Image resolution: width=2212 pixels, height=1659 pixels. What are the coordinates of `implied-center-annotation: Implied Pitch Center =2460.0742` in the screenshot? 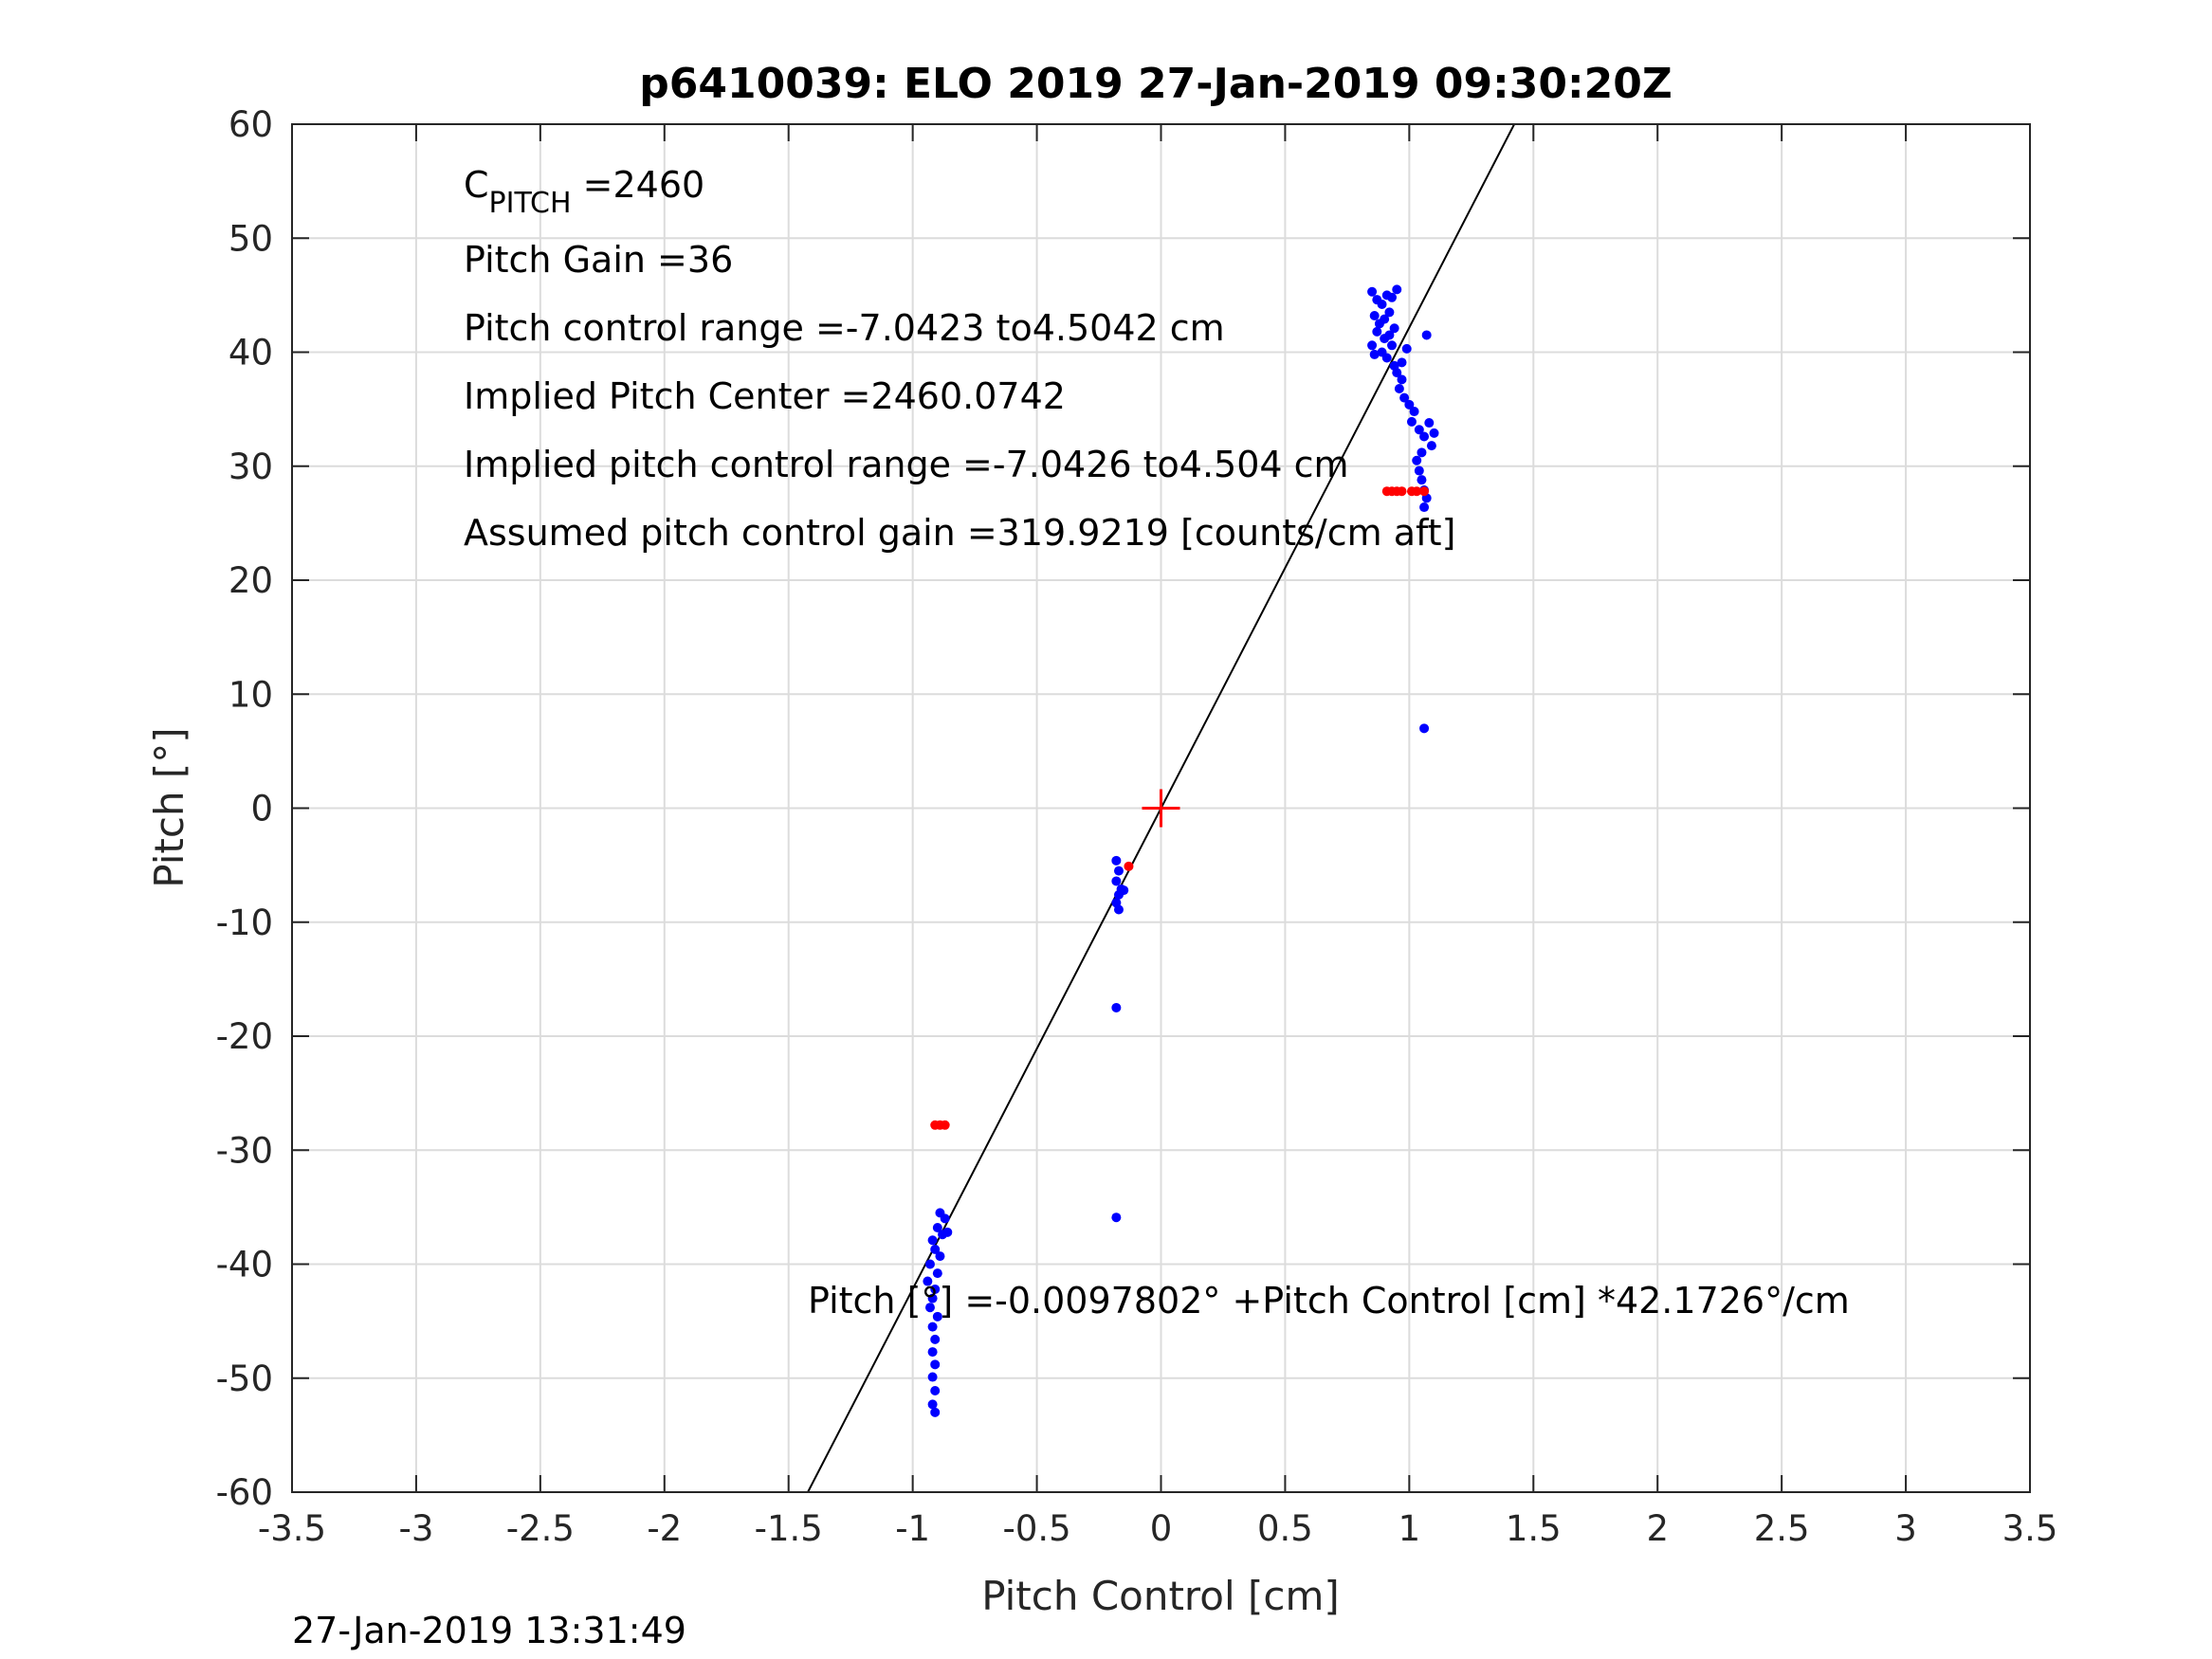 It's located at (765, 396).